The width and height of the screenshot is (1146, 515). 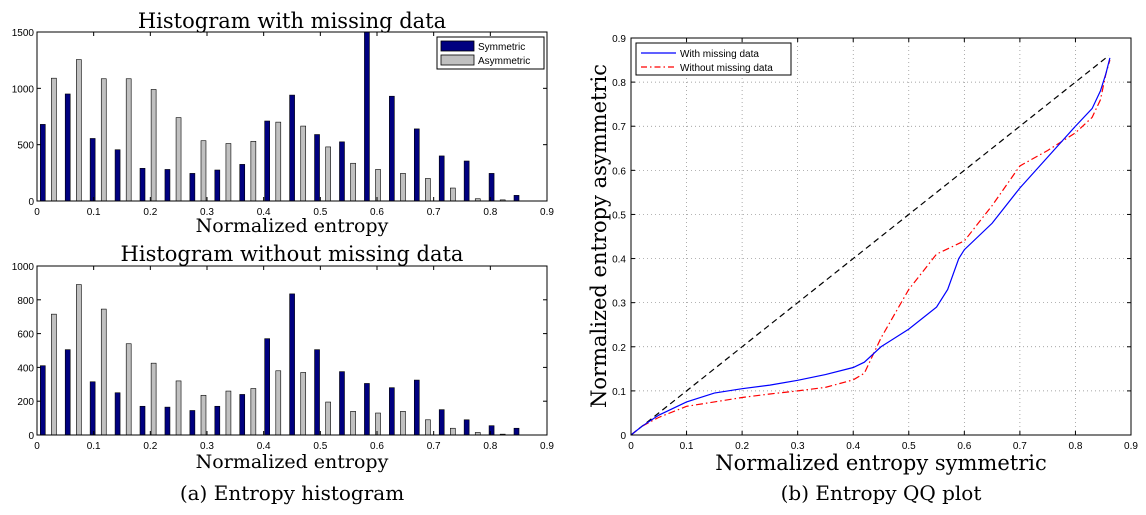 What do you see at coordinates (377, 212) in the screenshot?
I see `hist-with-missing-x-tick-label: 0.6` at bounding box center [377, 212].